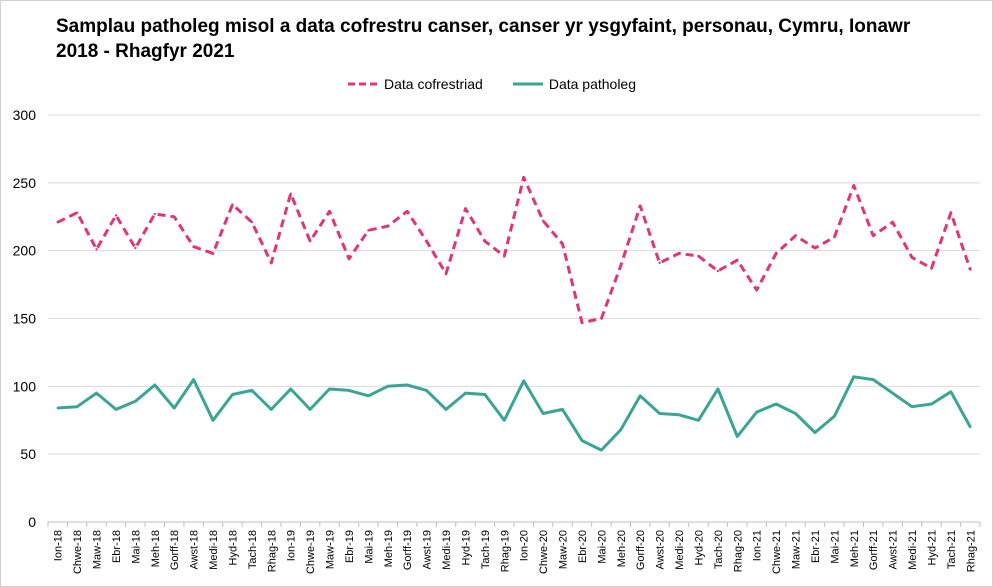  Describe the element at coordinates (272, 551) in the screenshot. I see `x-tick-label: Rhag-18` at that location.